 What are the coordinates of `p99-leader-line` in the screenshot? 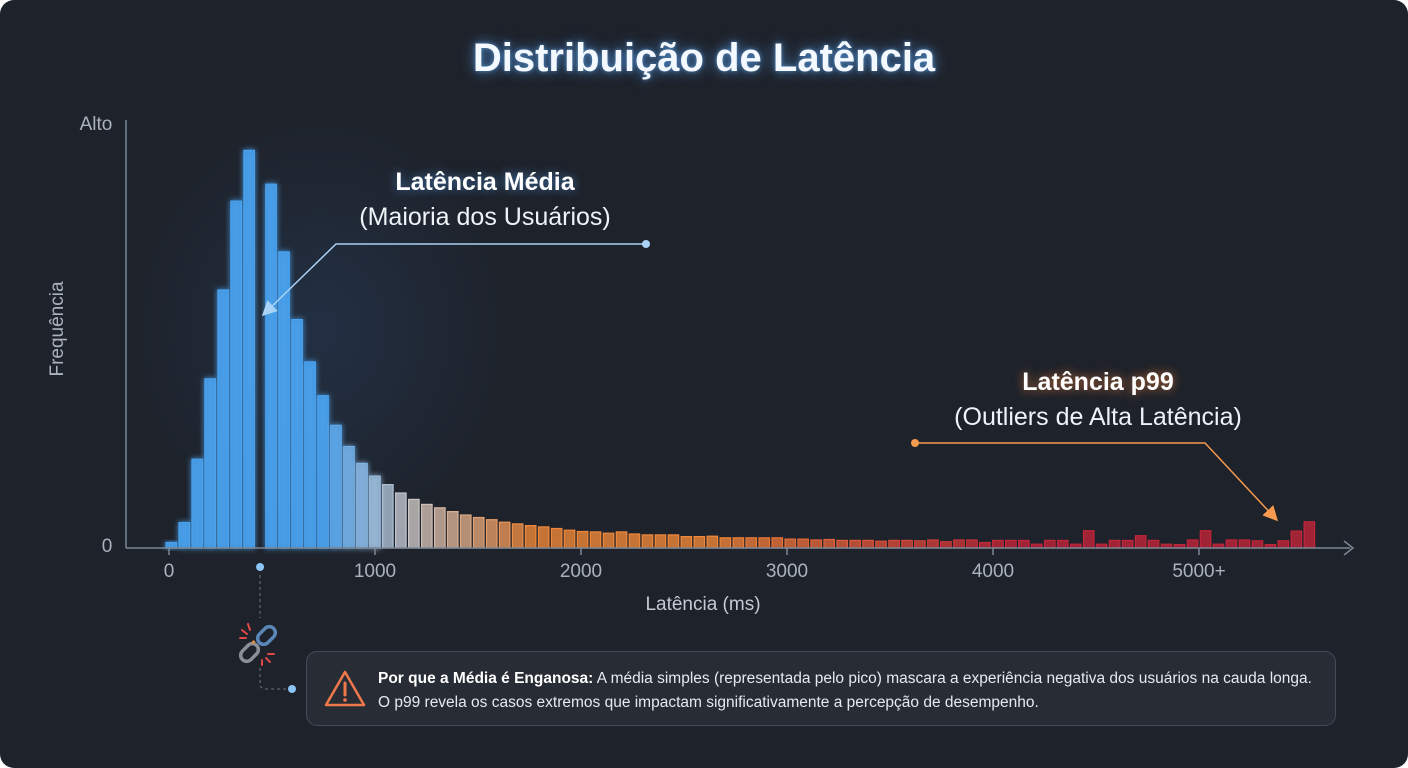 It's located at (1097, 482).